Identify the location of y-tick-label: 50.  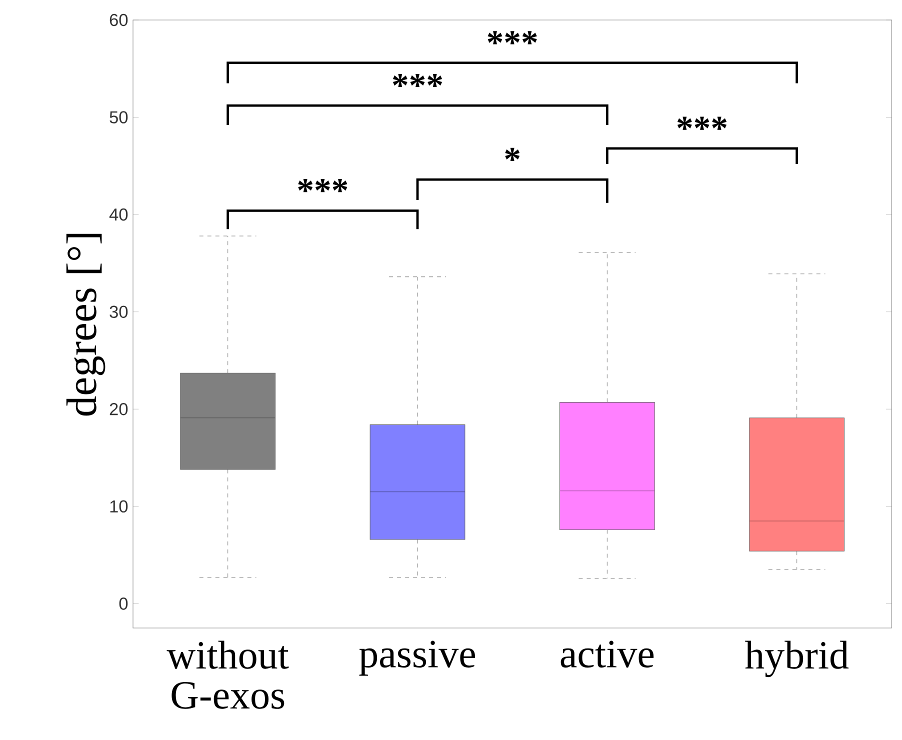
(119, 117).